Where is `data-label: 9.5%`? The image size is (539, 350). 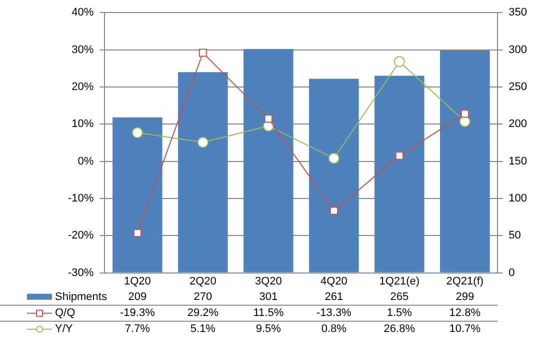
data-label: 9.5% is located at coordinates (269, 328).